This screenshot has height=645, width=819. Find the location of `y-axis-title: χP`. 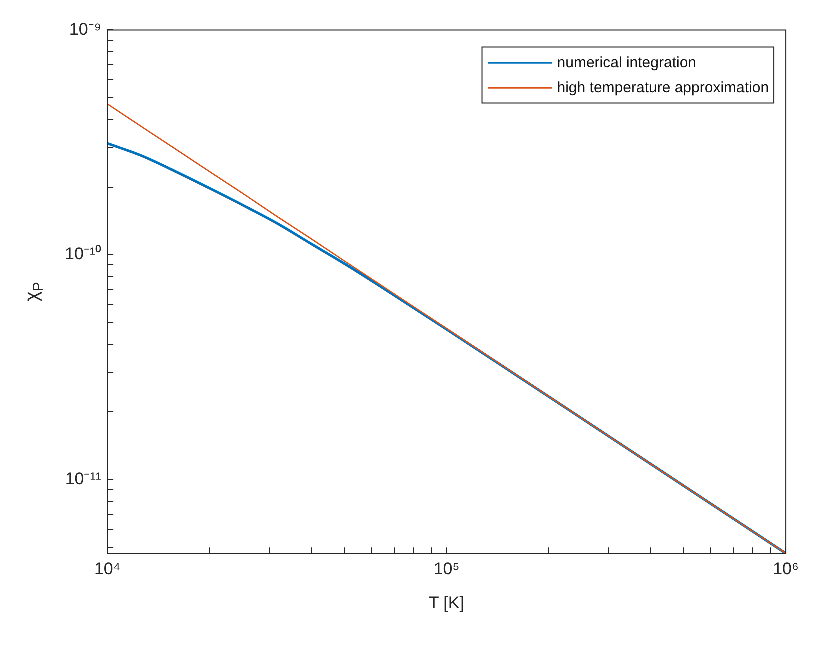

y-axis-title: χP is located at coordinates (35, 292).